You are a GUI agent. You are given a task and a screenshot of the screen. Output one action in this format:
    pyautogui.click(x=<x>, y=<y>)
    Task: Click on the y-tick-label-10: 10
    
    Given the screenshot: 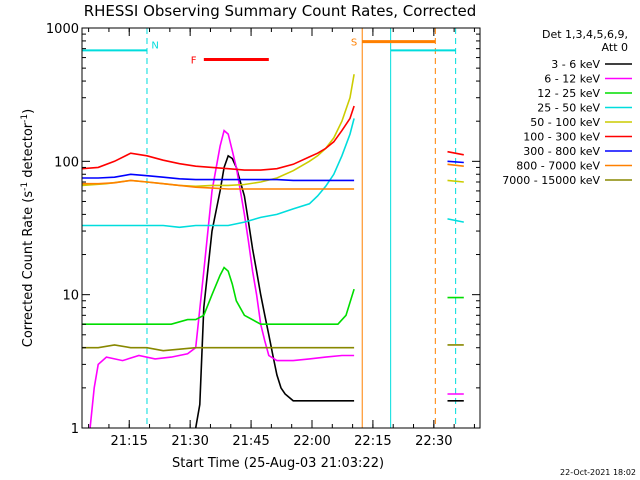 What is the action you would take?
    pyautogui.click(x=70, y=296)
    